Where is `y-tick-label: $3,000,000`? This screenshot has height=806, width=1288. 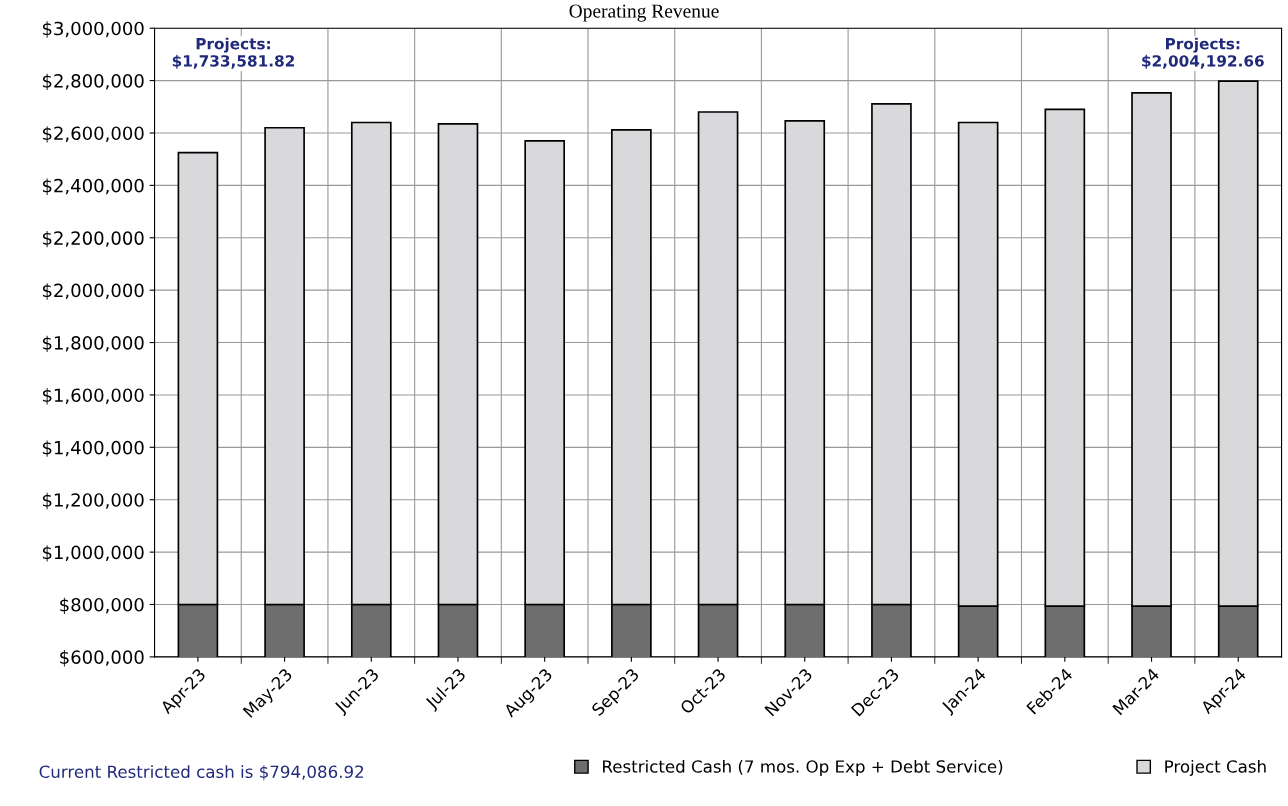
y-tick-label: $3,000,000 is located at coordinates (93, 29).